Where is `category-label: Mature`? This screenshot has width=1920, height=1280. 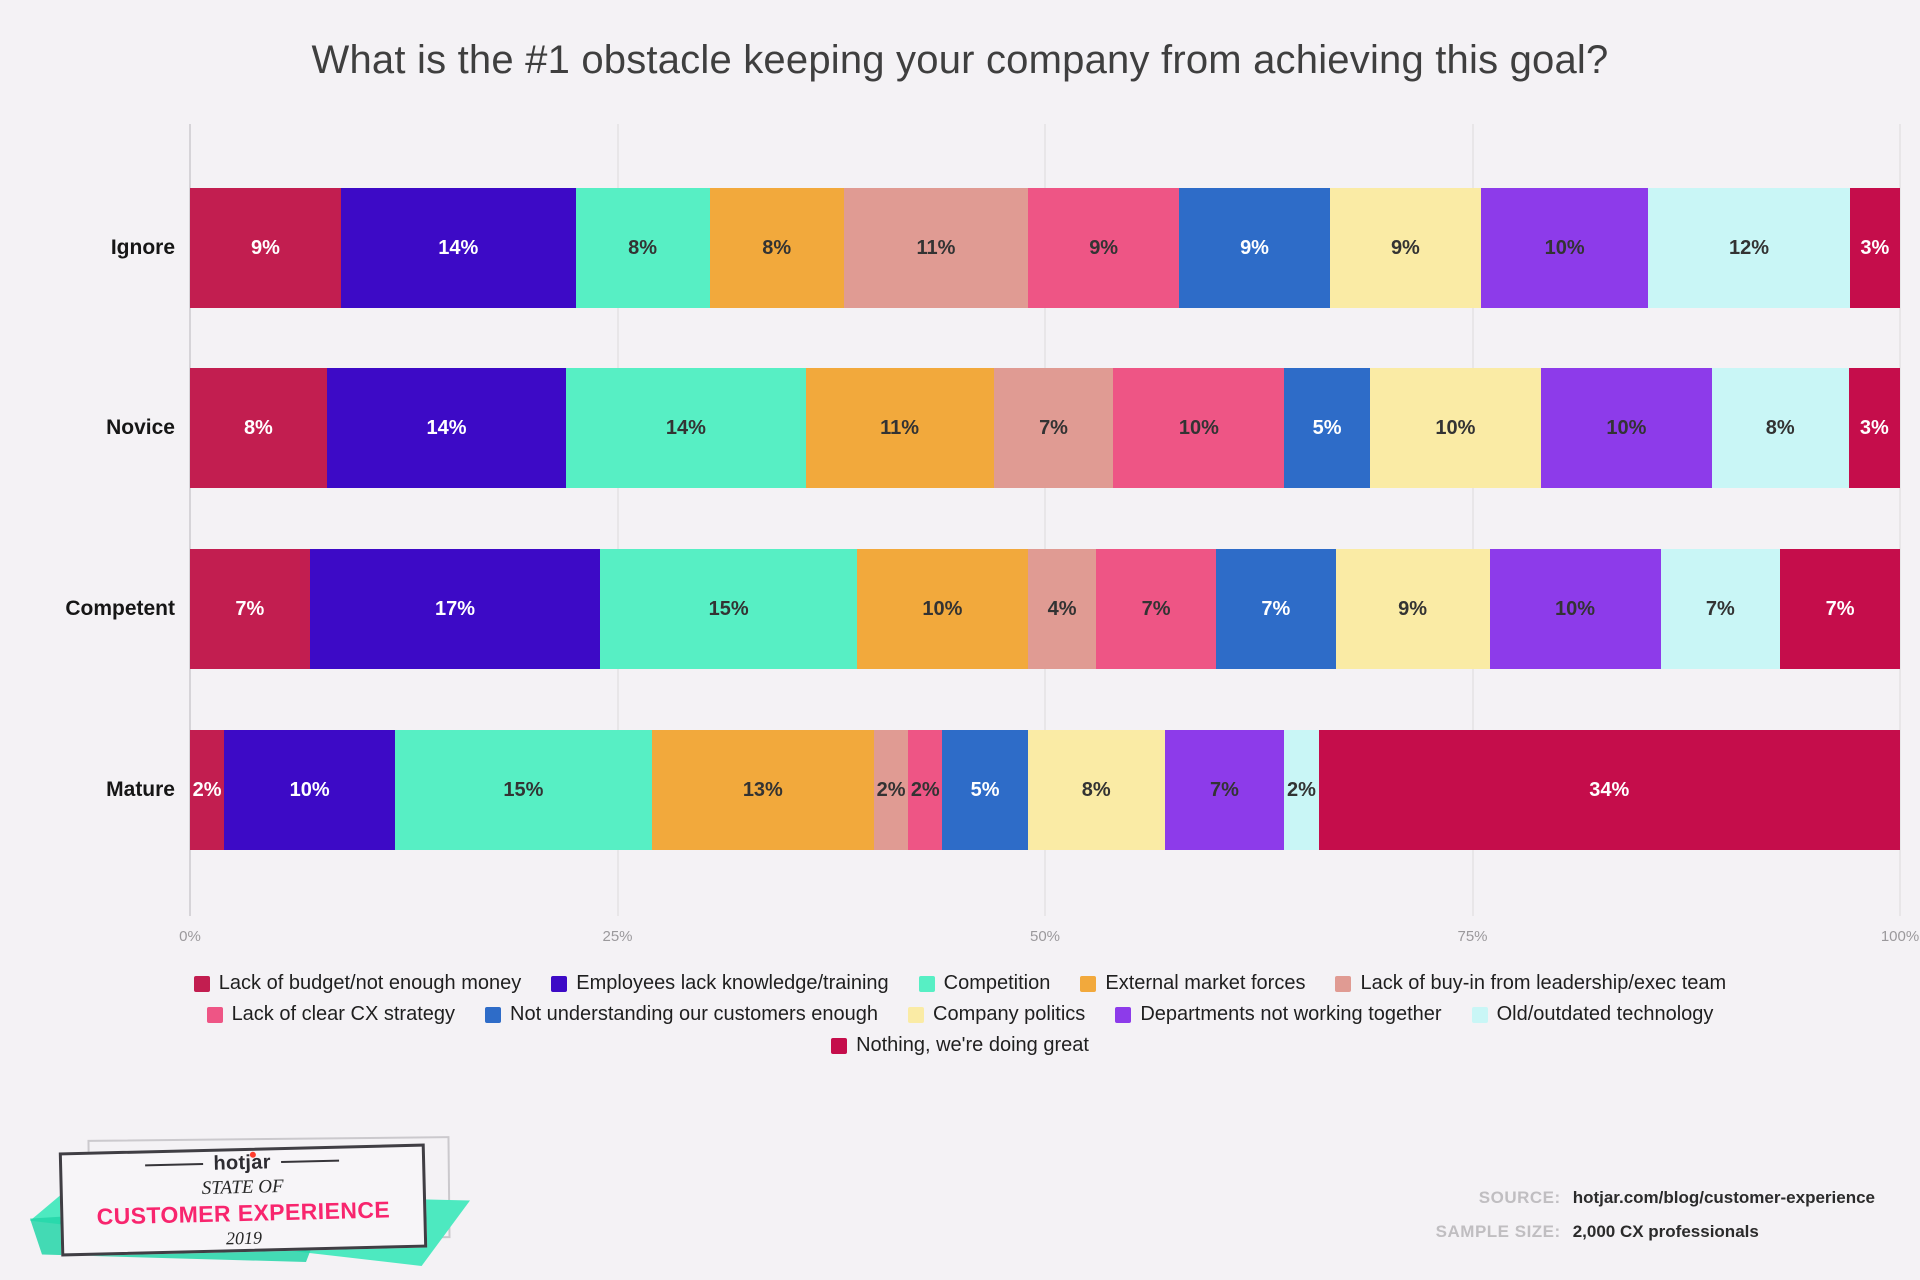
category-label: Mature is located at coordinates (140, 789).